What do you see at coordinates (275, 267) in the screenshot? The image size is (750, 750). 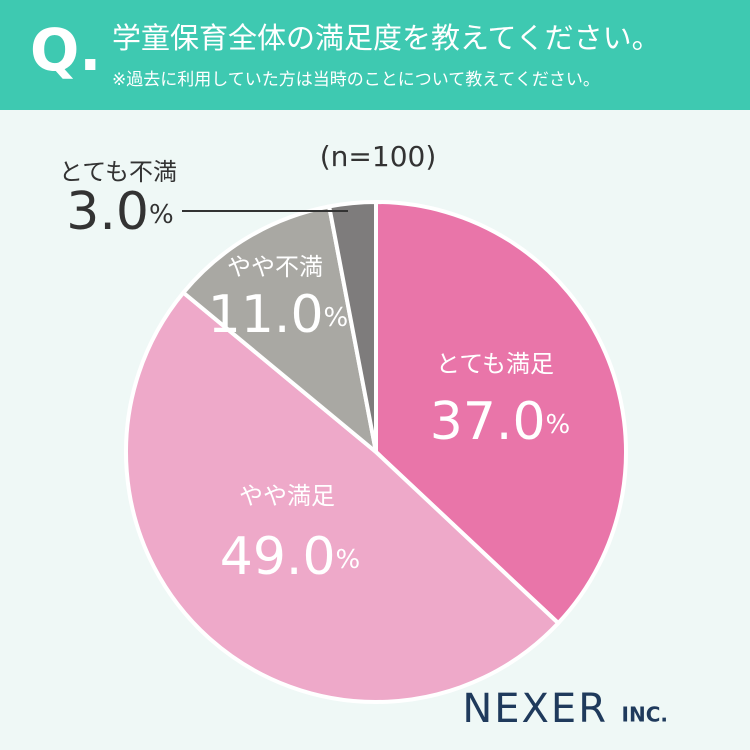 I see `slice-label: やや不満` at bounding box center [275, 267].